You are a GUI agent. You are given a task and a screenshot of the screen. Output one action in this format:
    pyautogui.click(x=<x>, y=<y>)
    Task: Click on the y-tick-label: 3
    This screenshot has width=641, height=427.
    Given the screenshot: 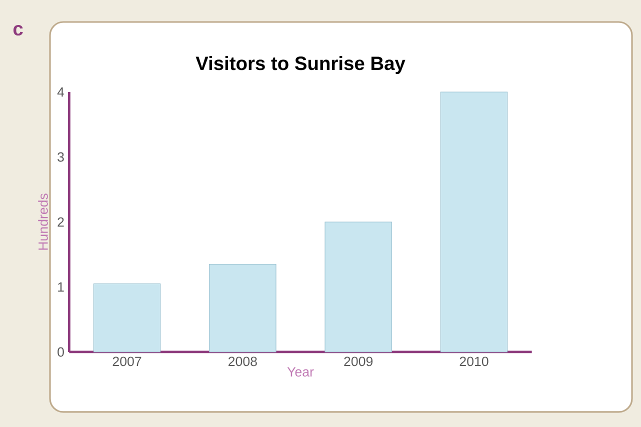 What is the action you would take?
    pyautogui.click(x=61, y=157)
    